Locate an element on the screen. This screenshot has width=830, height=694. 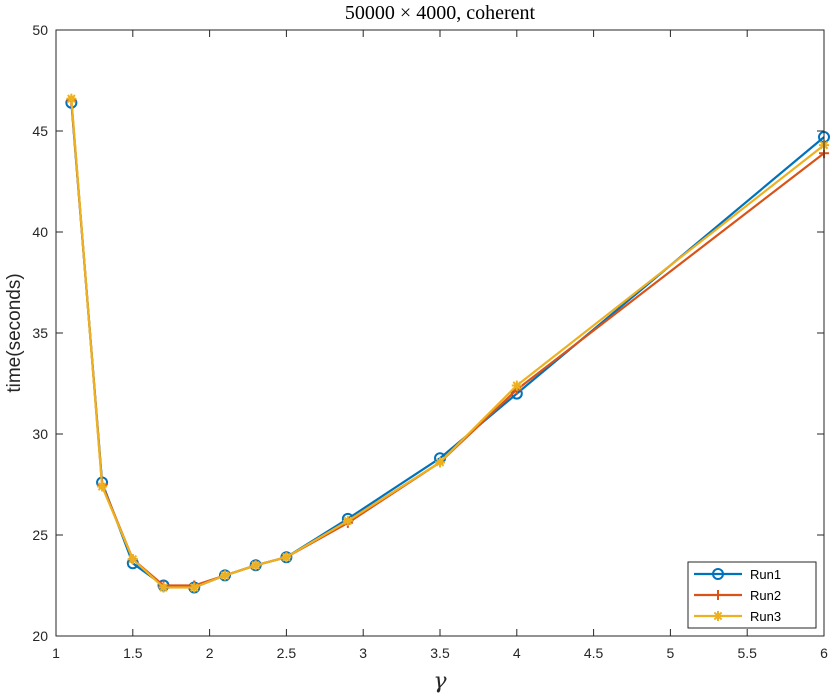
y-tick-label: 50 is located at coordinates (40, 30).